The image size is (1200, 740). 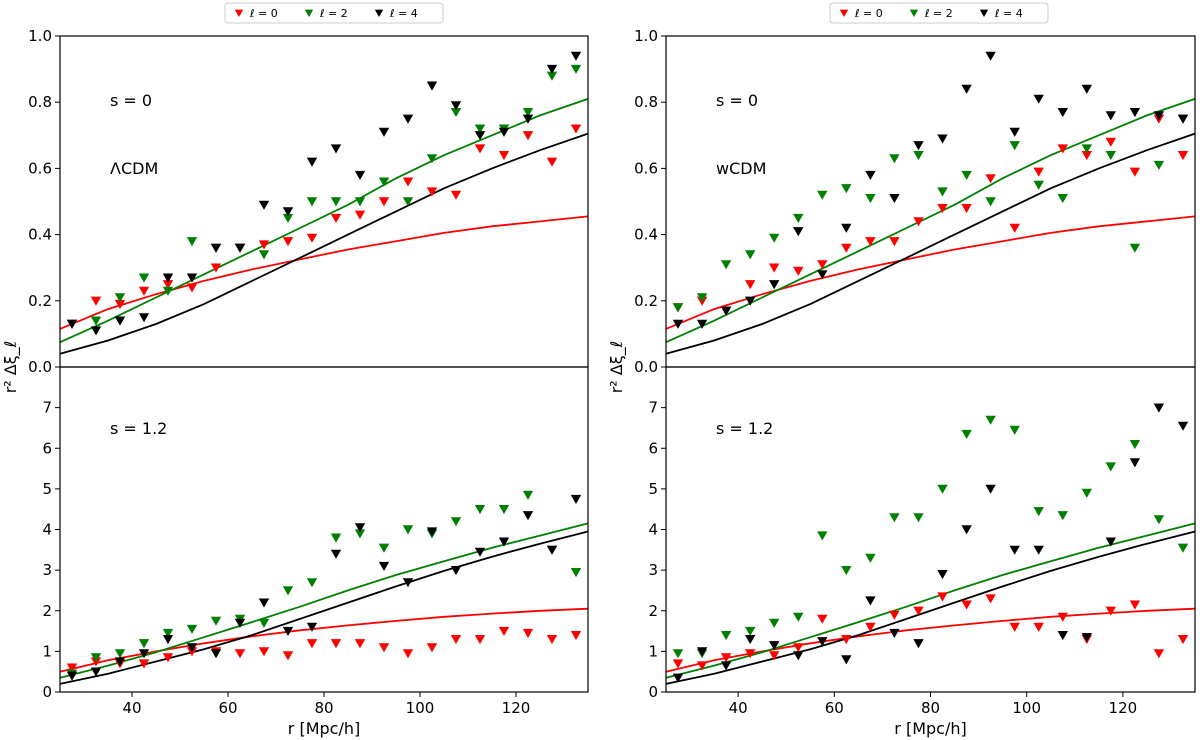 I want to click on legend-label: ℓ = 0, so click(x=868, y=13).